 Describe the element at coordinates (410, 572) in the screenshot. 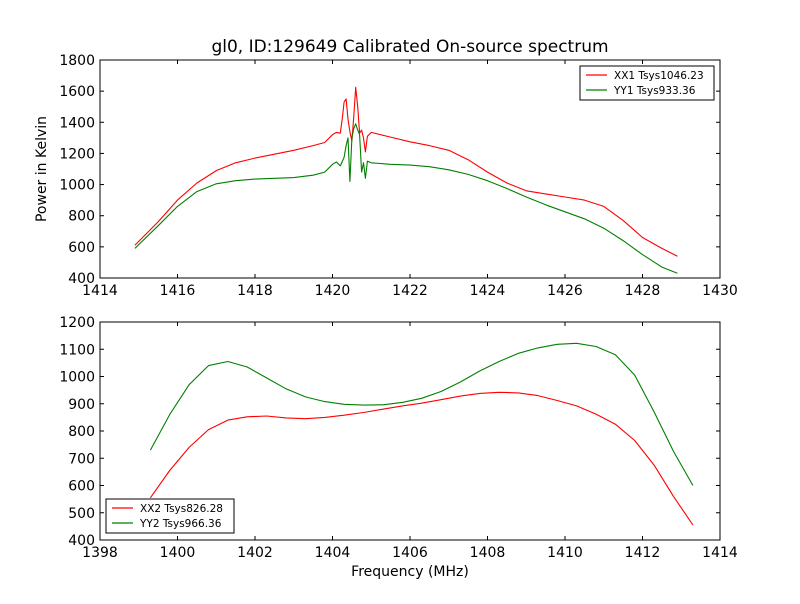

I see `x-axis-label: Frequency (MHz)` at that location.